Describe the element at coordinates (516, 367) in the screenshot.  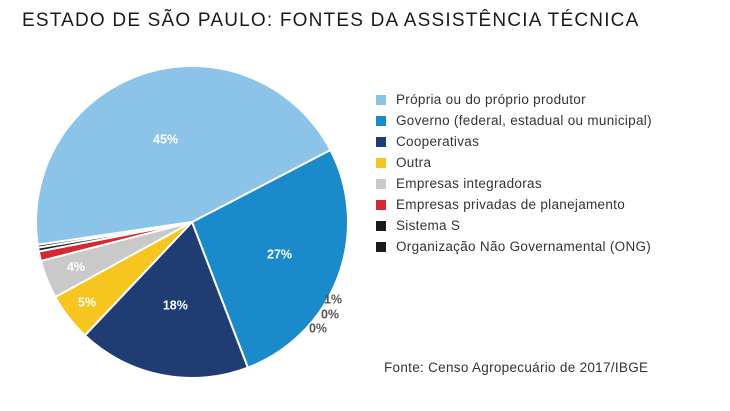
I see `chart-source: Fonte: Censo Agropecuário de 2017/IBGE` at that location.